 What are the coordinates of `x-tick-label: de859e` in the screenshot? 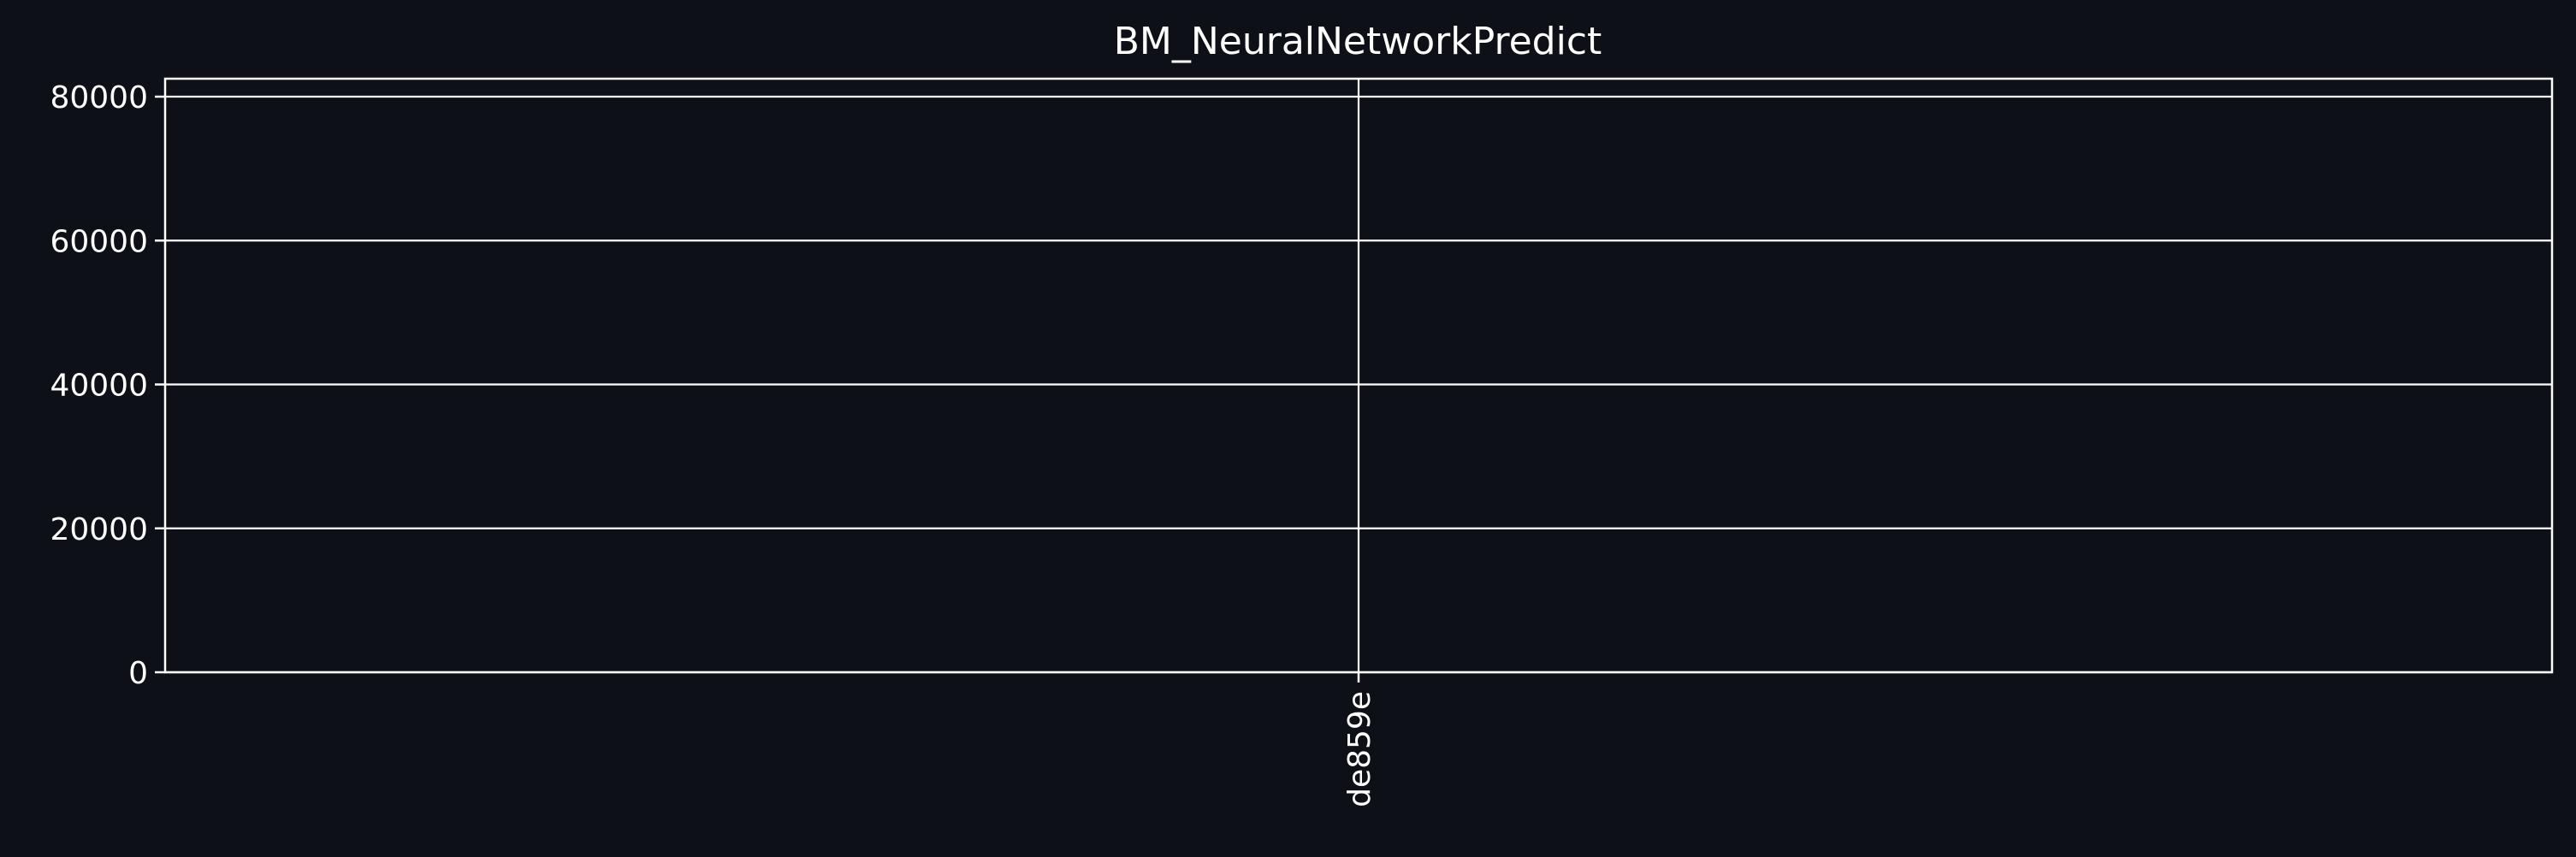 It's located at (1359, 749).